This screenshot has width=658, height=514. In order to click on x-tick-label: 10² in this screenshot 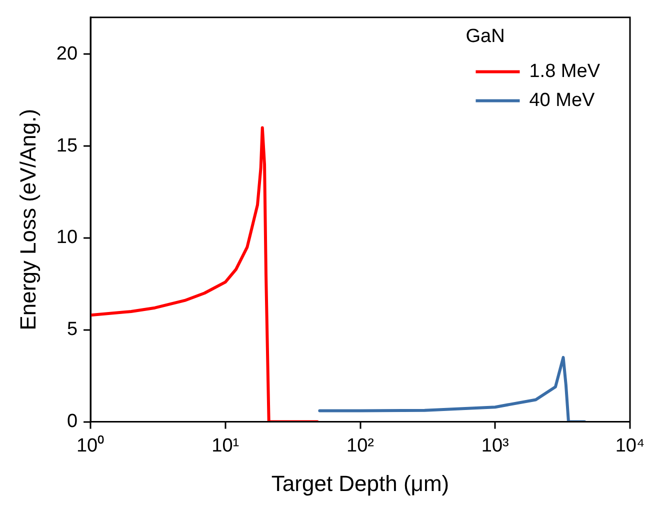, I will do `click(360, 445)`.